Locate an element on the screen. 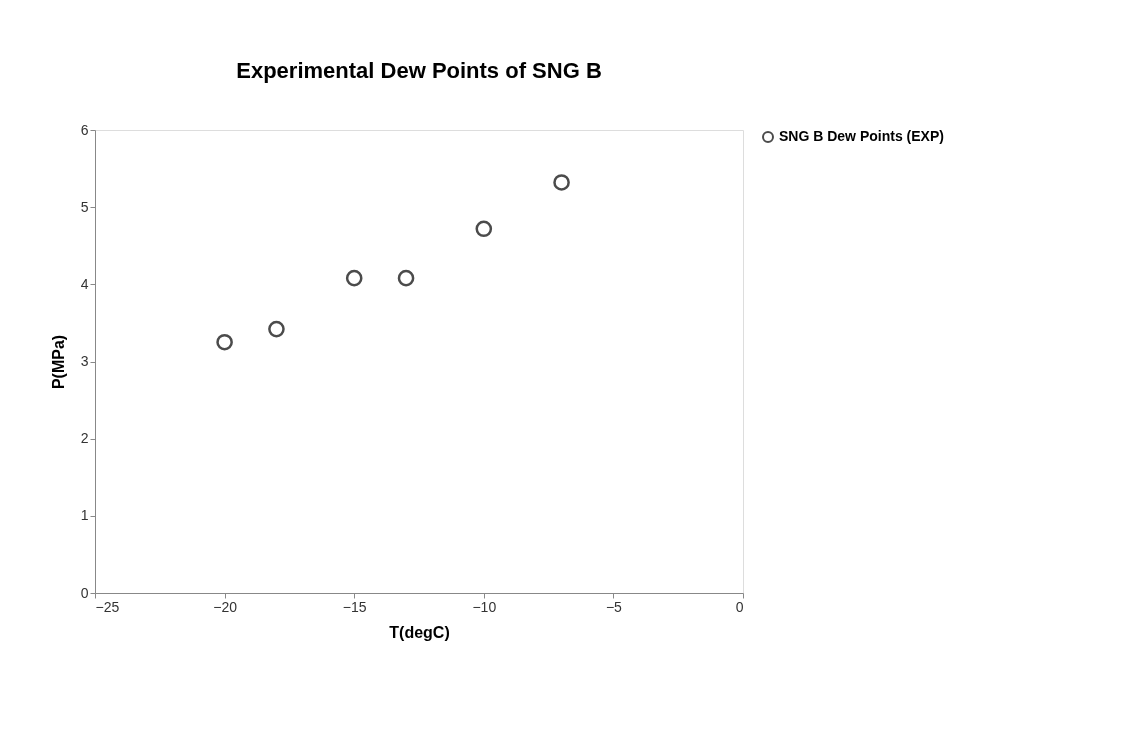 This screenshot has width=1126, height=746. chart-title: Experimental Dew Points of SNG B is located at coordinates (419, 70).